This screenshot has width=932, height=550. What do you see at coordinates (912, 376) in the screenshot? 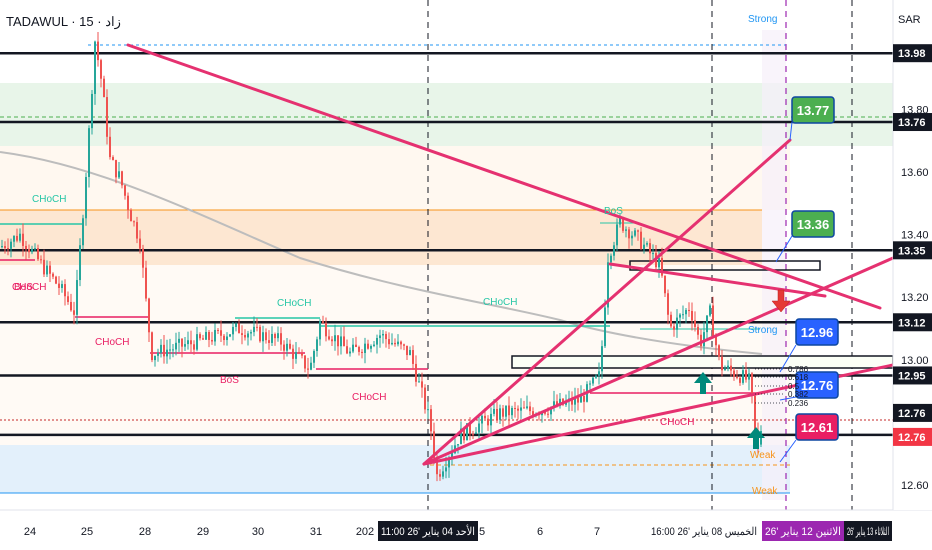
I see `price-badge-label: 12.95` at bounding box center [912, 376].